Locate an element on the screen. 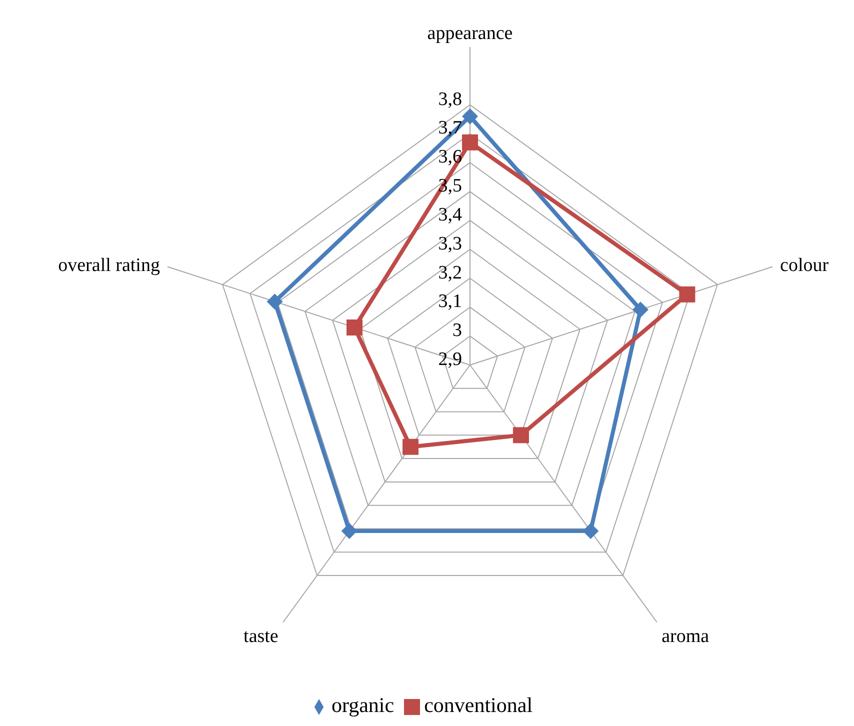 The height and width of the screenshot is (726, 854). y-tick-label: 3,2 is located at coordinates (450, 273).